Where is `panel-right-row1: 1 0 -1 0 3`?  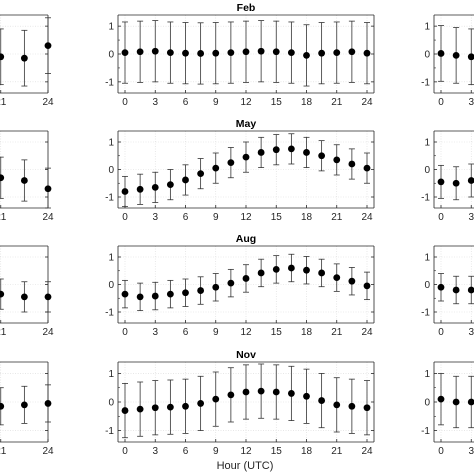 panel-right-row1: 1 0 -1 0 3 is located at coordinates (447, 61).